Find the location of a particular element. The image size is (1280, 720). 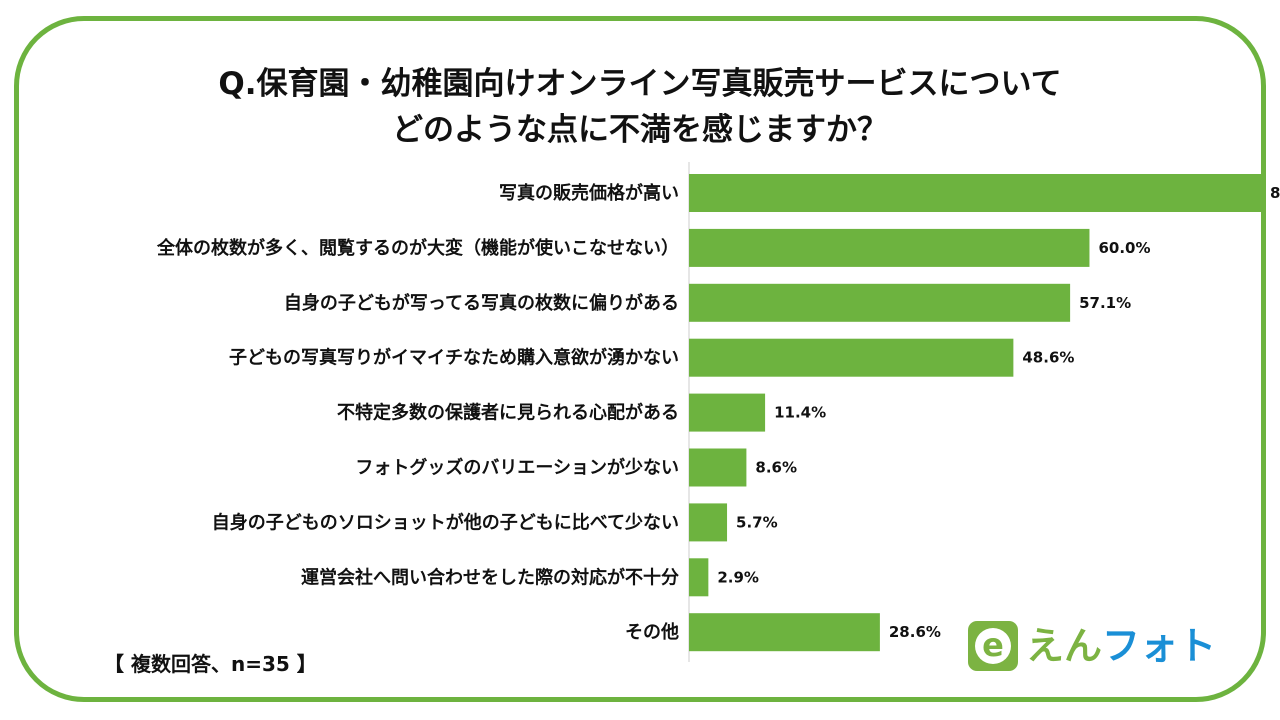

value-label: 57.1% is located at coordinates (1105, 303).